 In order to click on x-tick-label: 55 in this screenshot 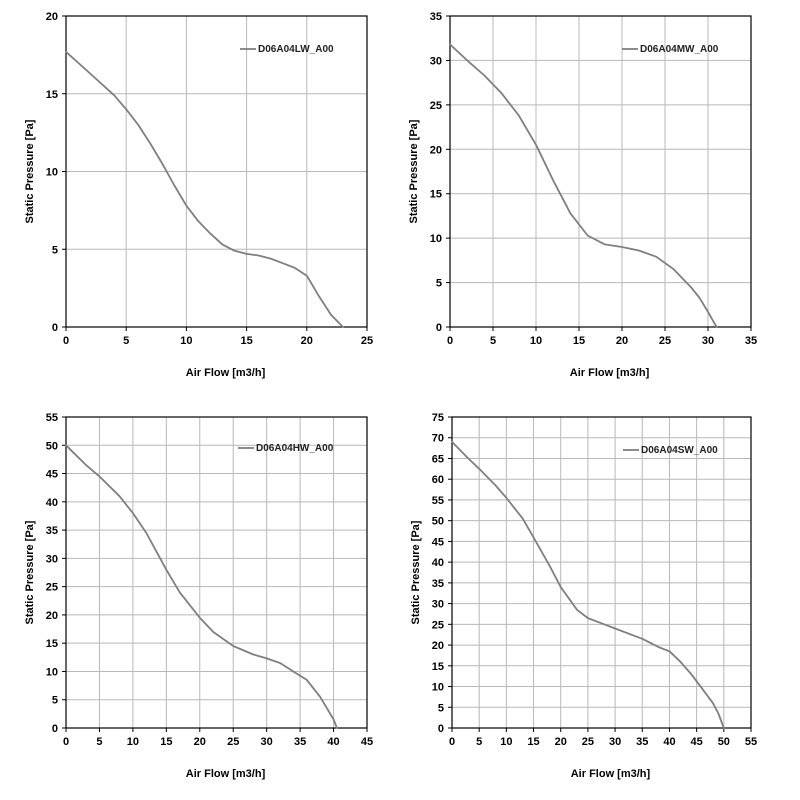, I will do `click(751, 742)`.